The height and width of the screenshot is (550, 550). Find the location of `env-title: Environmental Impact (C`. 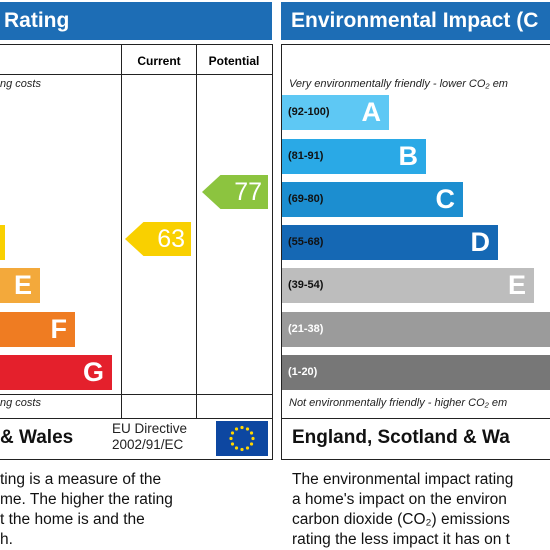

env-title: Environmental Impact (C is located at coordinates (415, 21).